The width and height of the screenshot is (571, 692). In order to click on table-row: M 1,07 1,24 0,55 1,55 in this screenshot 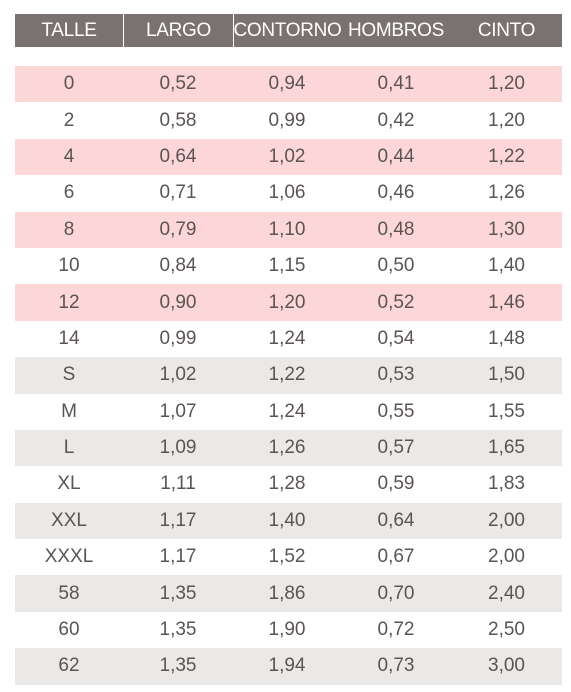, I will do `click(288, 411)`.